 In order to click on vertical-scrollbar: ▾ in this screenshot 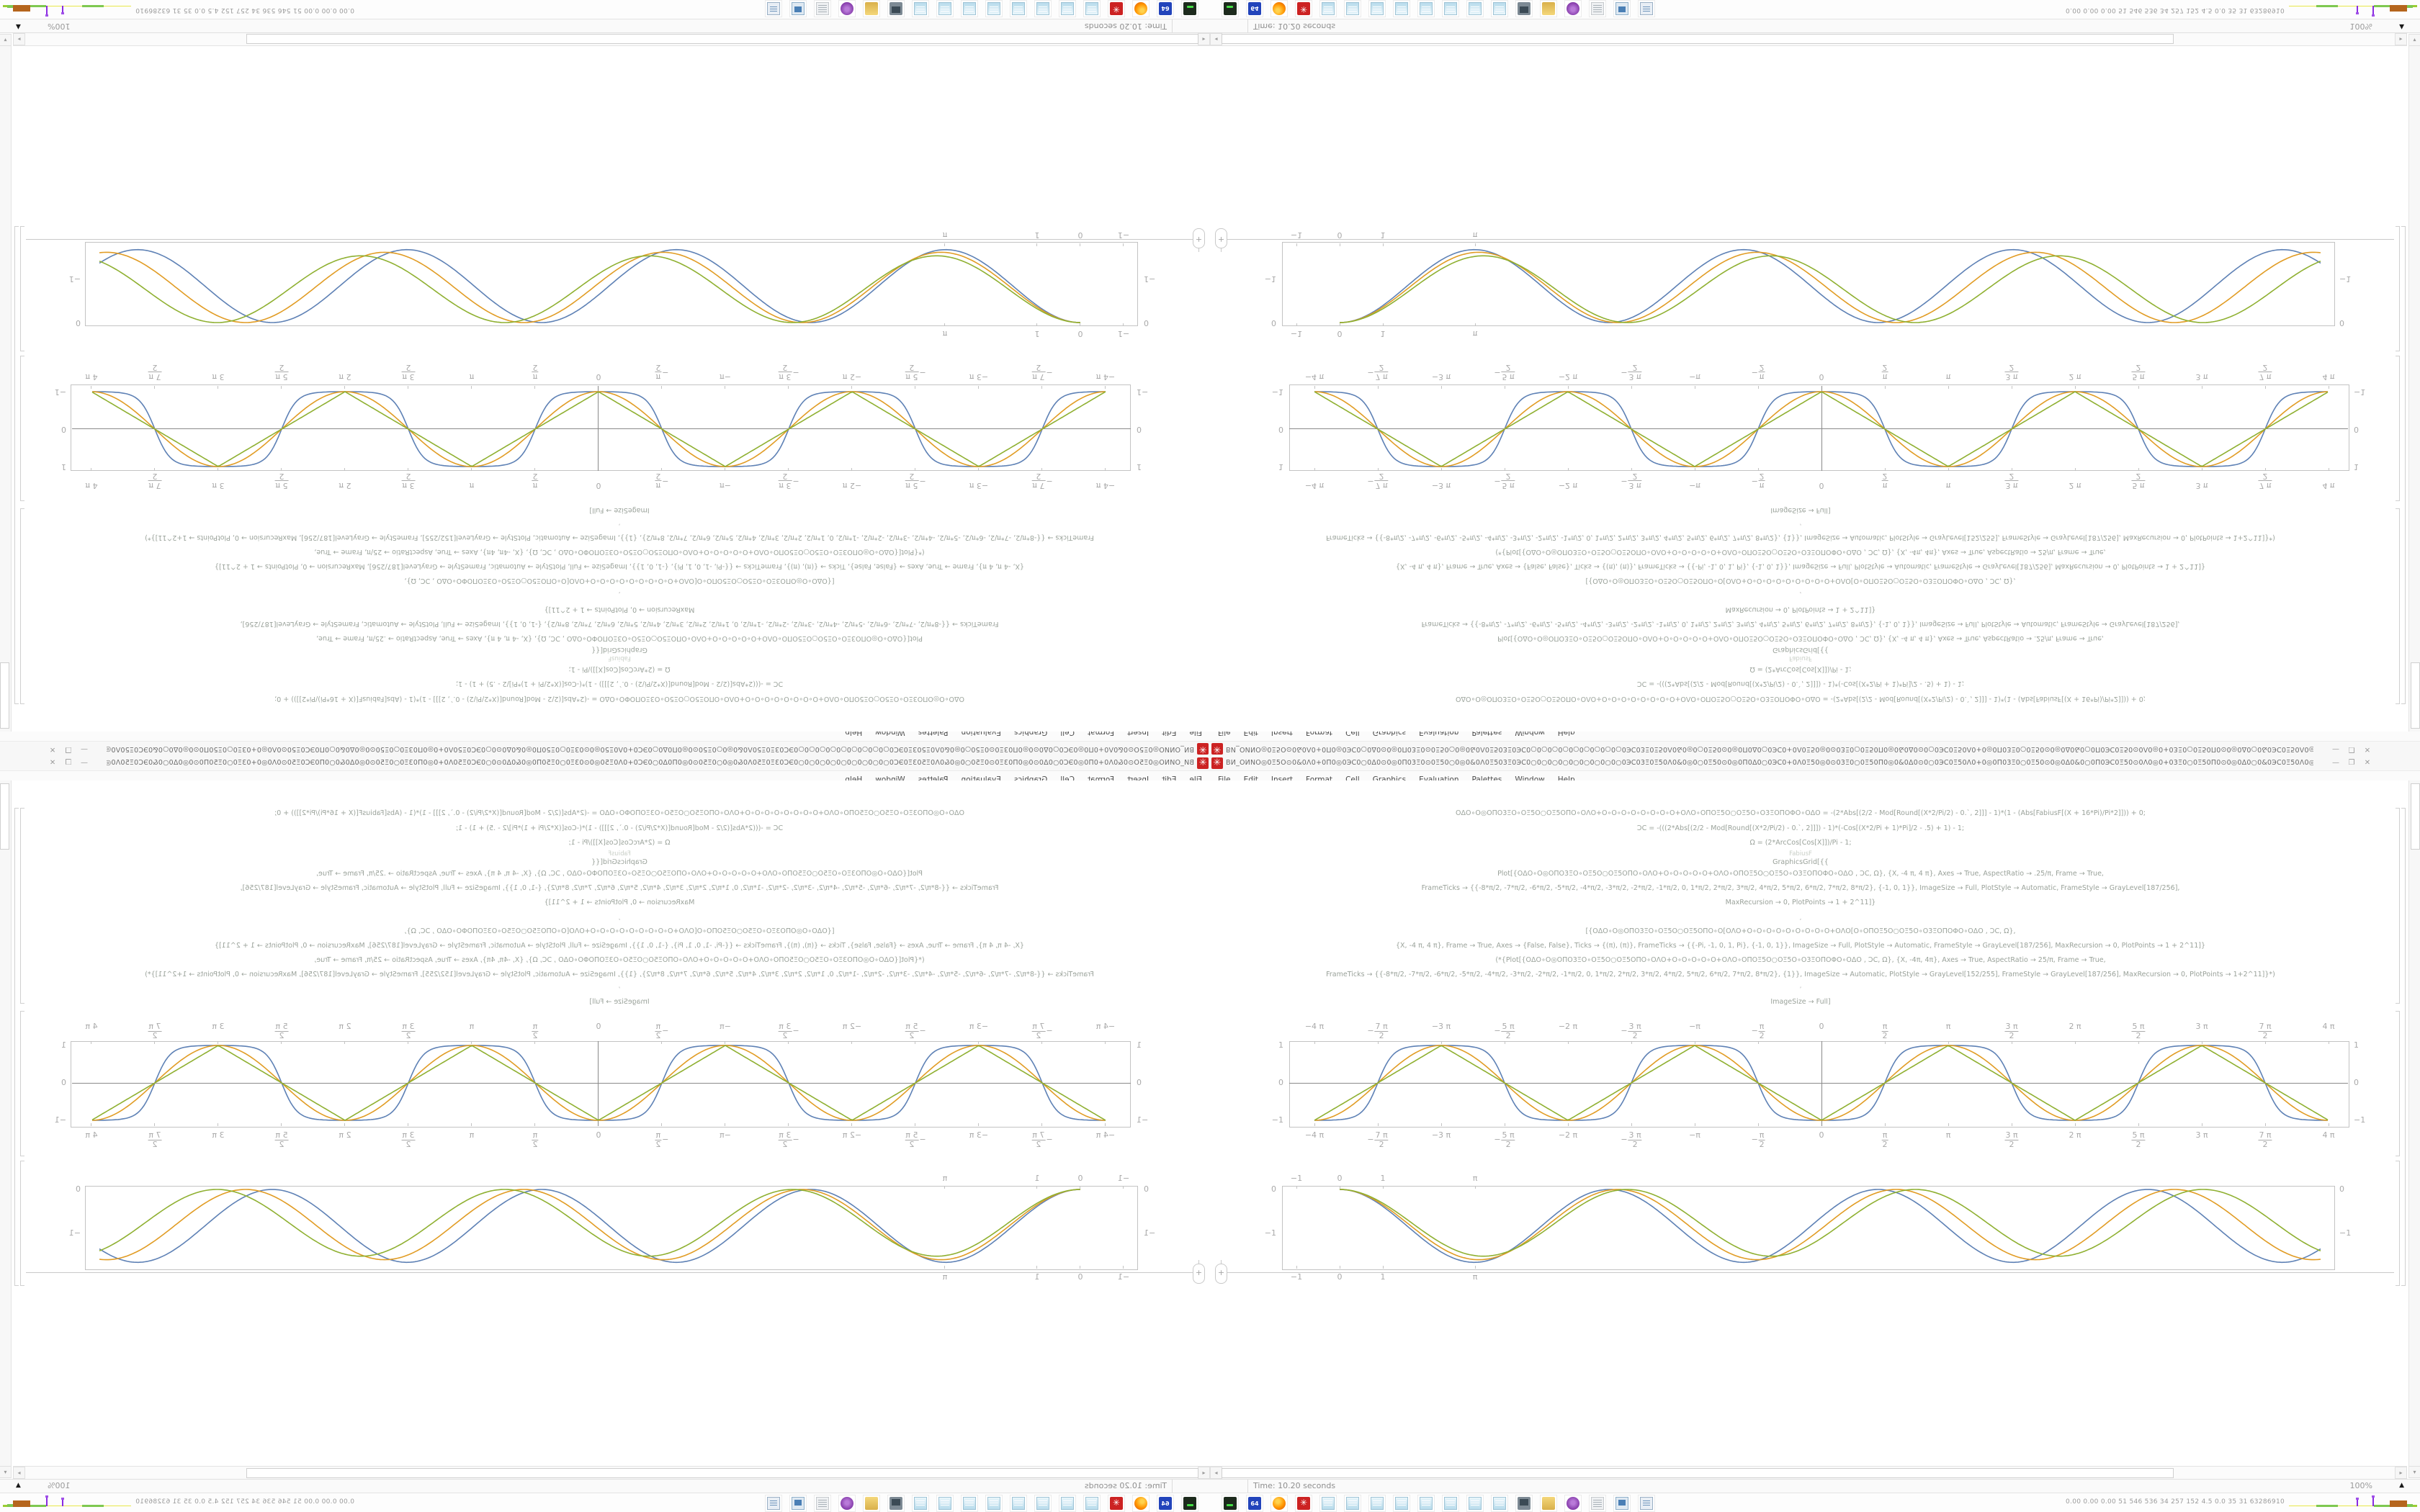, I will do `click(2414, 383)`.